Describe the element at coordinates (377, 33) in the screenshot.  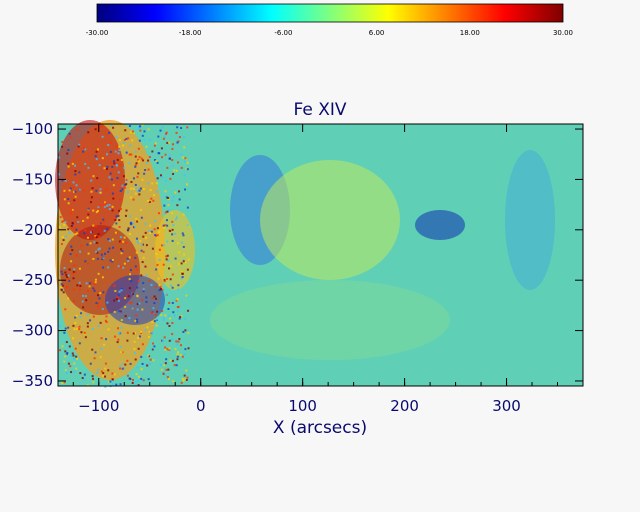
I see `colorbar-tick-label: 6.00` at that location.